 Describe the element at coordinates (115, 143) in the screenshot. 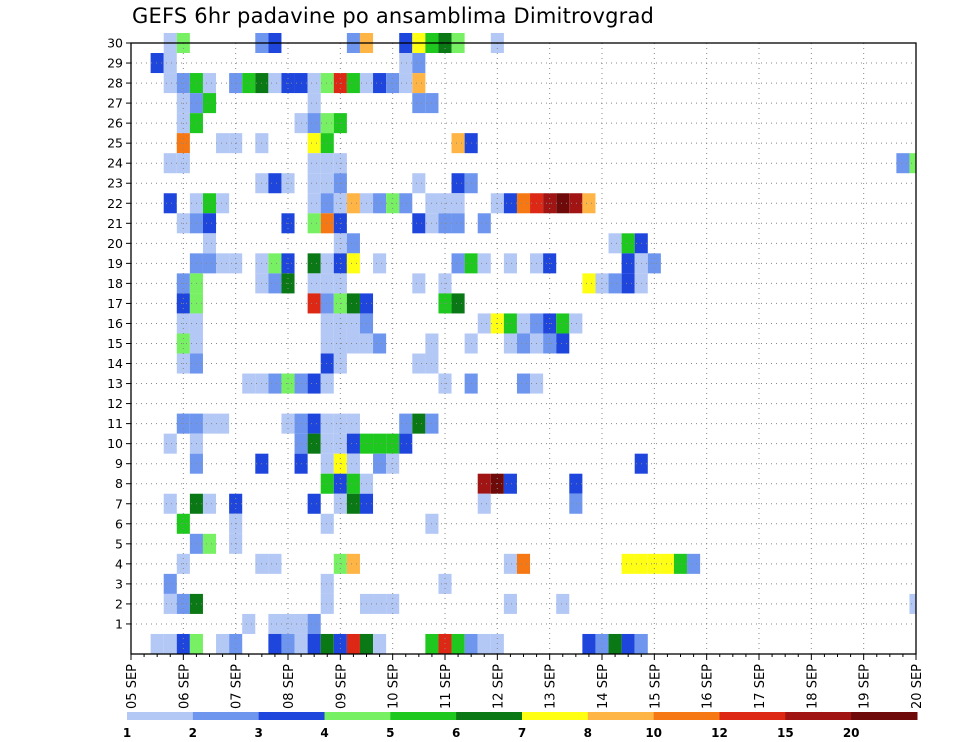

I see `y-tick-label: 25` at that location.